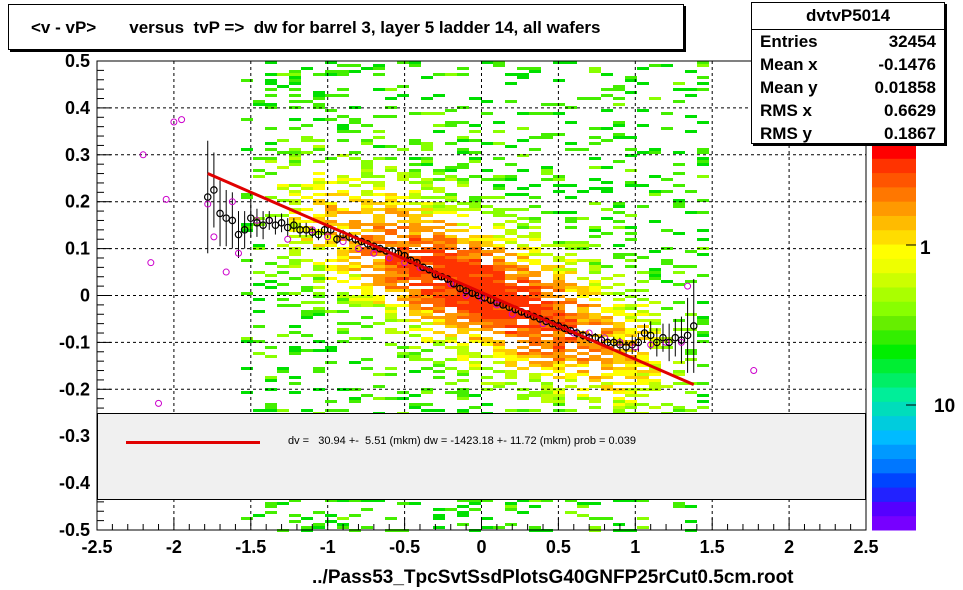 This screenshot has width=963, height=590. What do you see at coordinates (894, 494) in the screenshot?
I see `color-scale-cell` at bounding box center [894, 494].